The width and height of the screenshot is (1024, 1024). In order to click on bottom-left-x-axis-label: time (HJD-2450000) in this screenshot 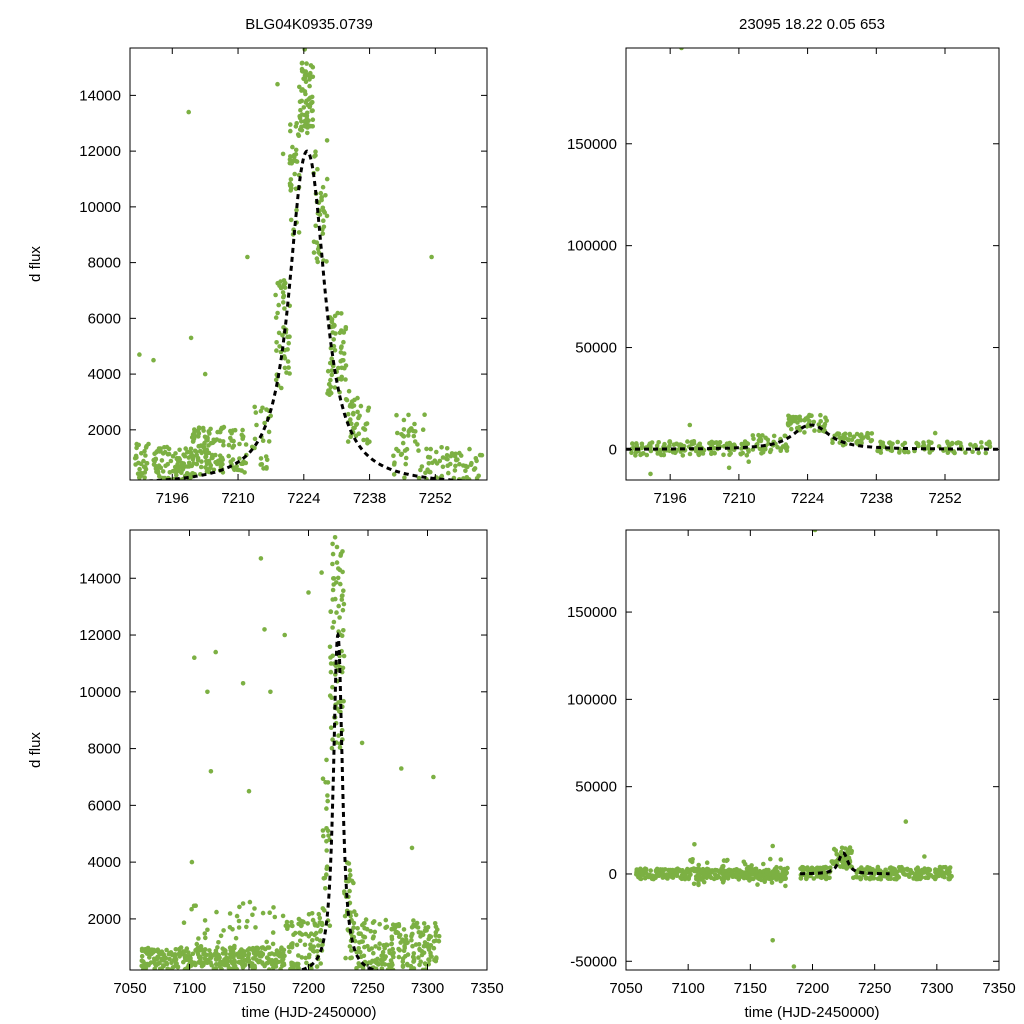, I will do `click(308, 1012)`.